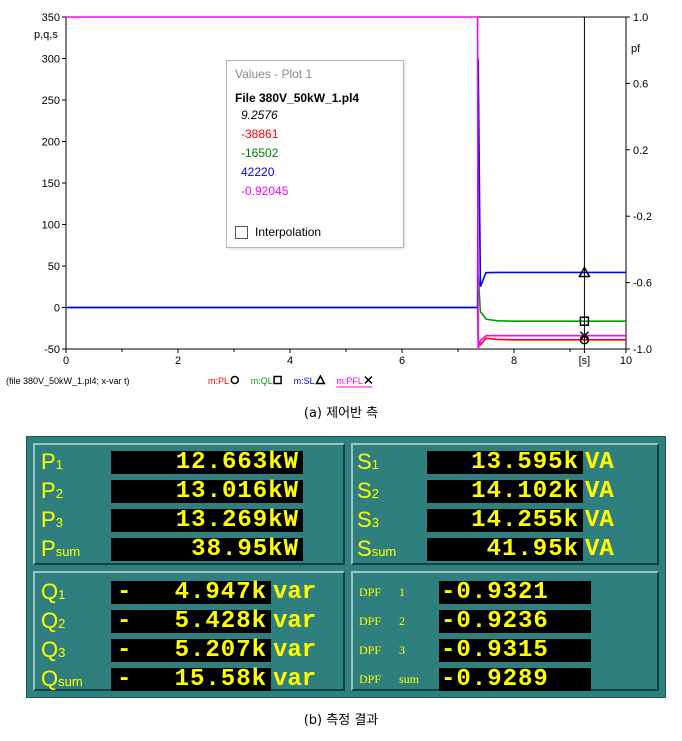 The width and height of the screenshot is (682, 741). What do you see at coordinates (59, 493) in the screenshot?
I see `power-label-sub: 2` at bounding box center [59, 493].